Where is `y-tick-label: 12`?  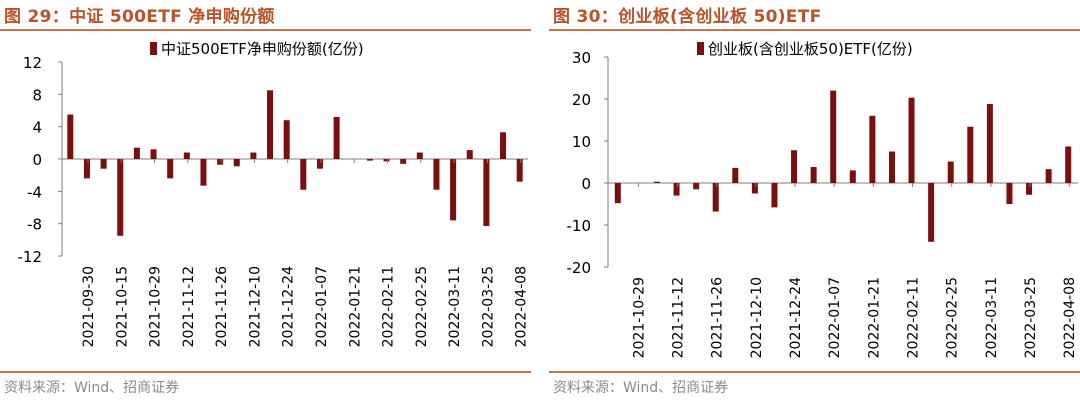 y-tick-label: 12 is located at coordinates (32, 63).